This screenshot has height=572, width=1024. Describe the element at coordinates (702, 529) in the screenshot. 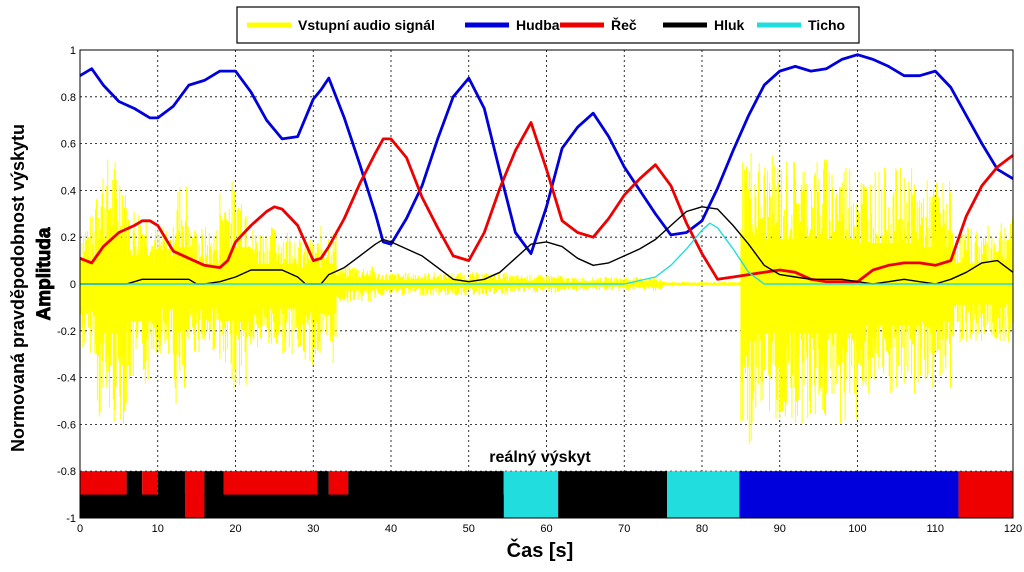

I see `x-tick-label: 80` at that location.